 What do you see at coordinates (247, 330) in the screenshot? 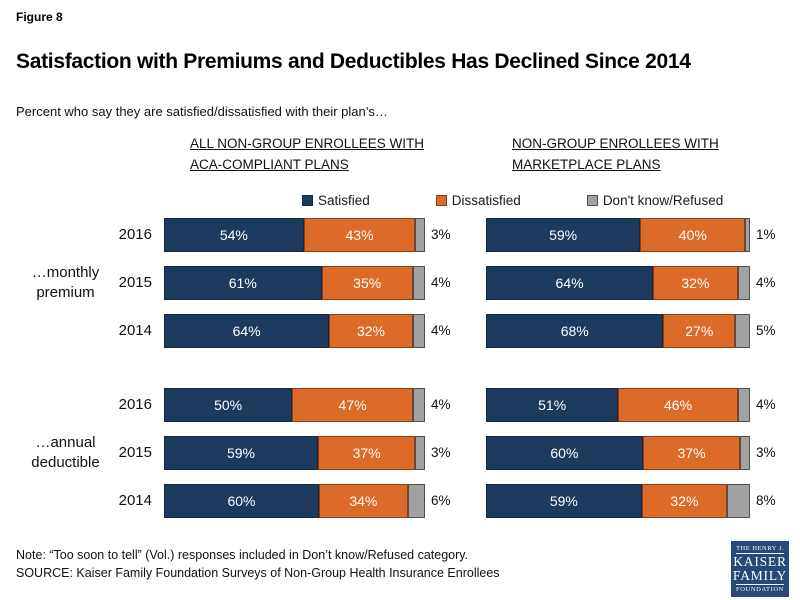
I see `segment-satisfied: 64%` at bounding box center [247, 330].